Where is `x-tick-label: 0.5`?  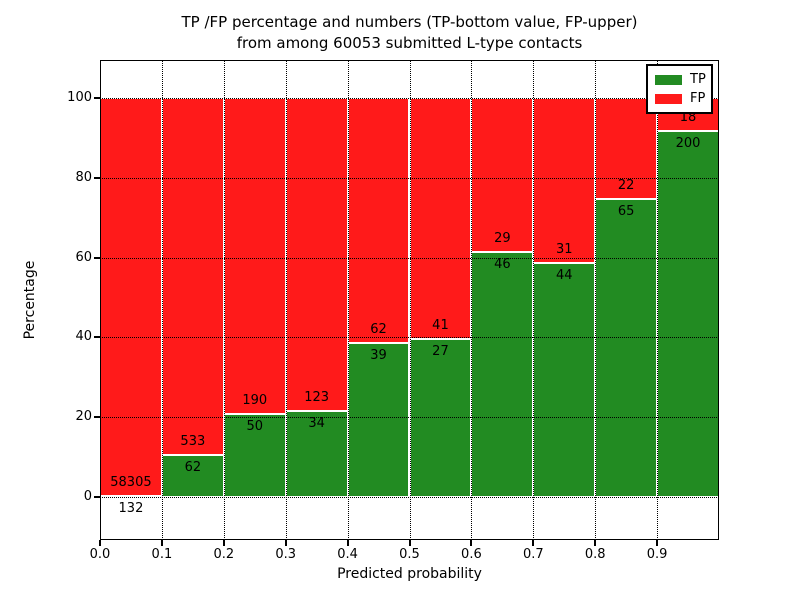 x-tick-label: 0.5 is located at coordinates (409, 554).